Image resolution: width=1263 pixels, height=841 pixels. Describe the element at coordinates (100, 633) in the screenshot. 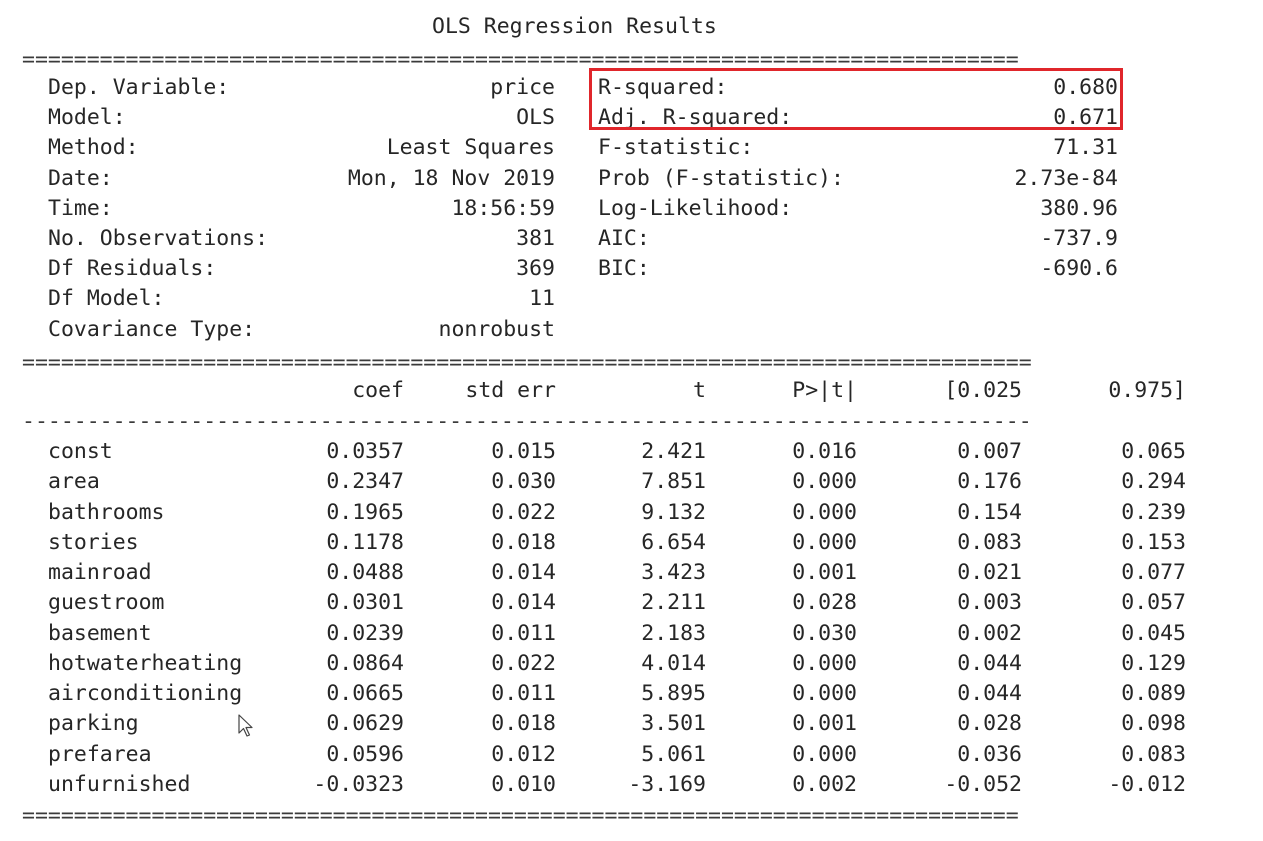

I see `variable-name: basement` at that location.